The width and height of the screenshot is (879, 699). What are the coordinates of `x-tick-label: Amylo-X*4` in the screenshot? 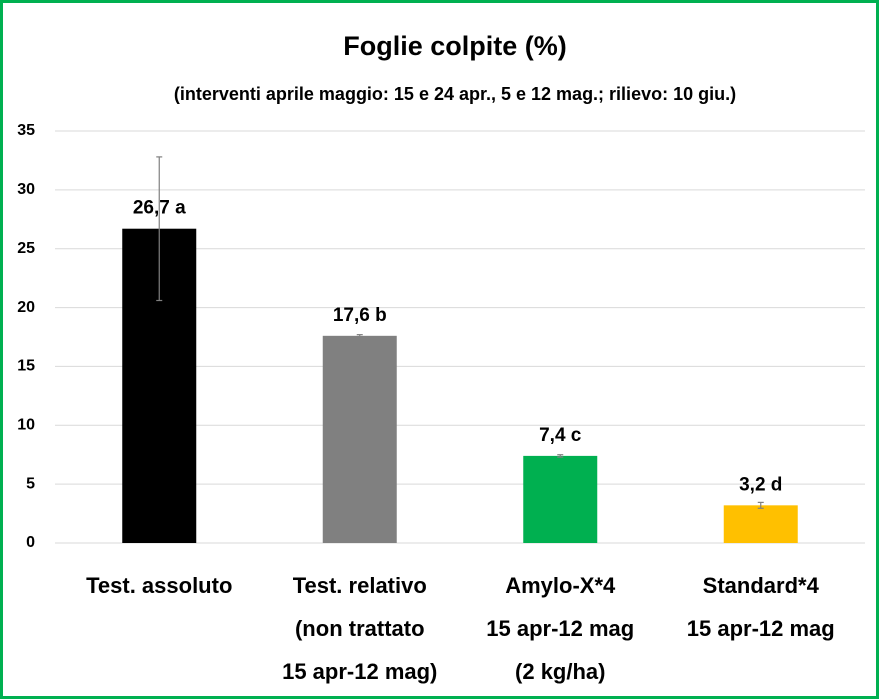 It's located at (560, 585).